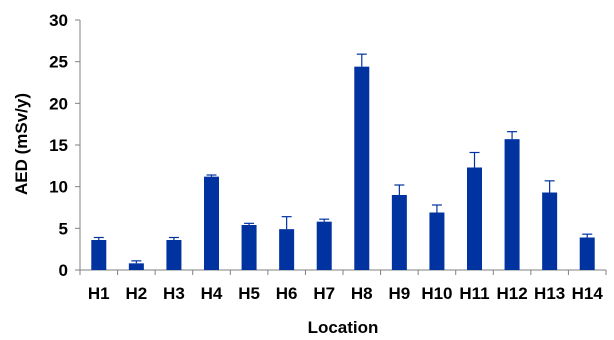 The image size is (614, 340). I want to click on y-tick-label: 5, so click(63, 228).